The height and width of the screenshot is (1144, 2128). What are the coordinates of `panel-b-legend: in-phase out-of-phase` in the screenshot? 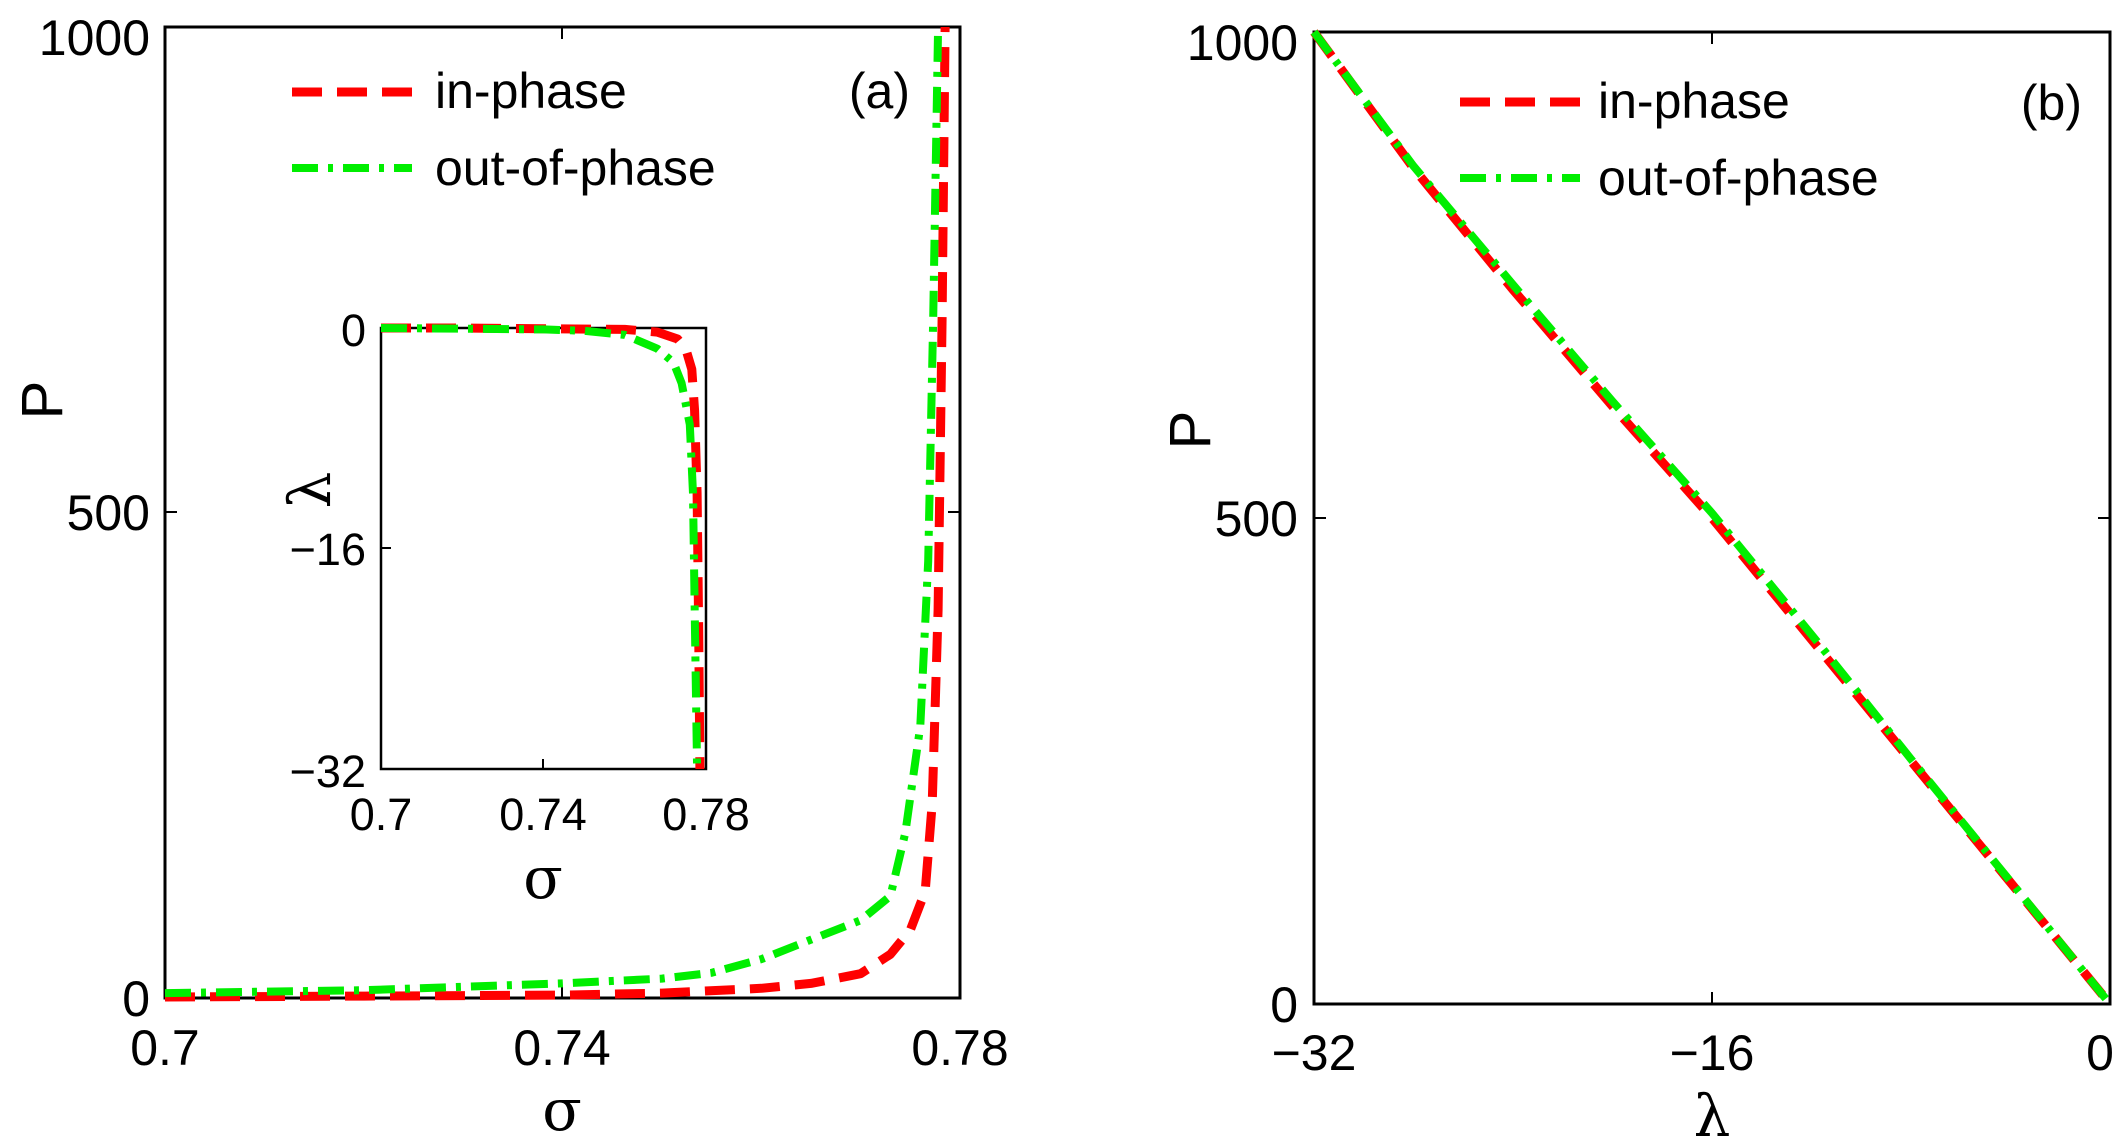 It's located at (1669, 139).